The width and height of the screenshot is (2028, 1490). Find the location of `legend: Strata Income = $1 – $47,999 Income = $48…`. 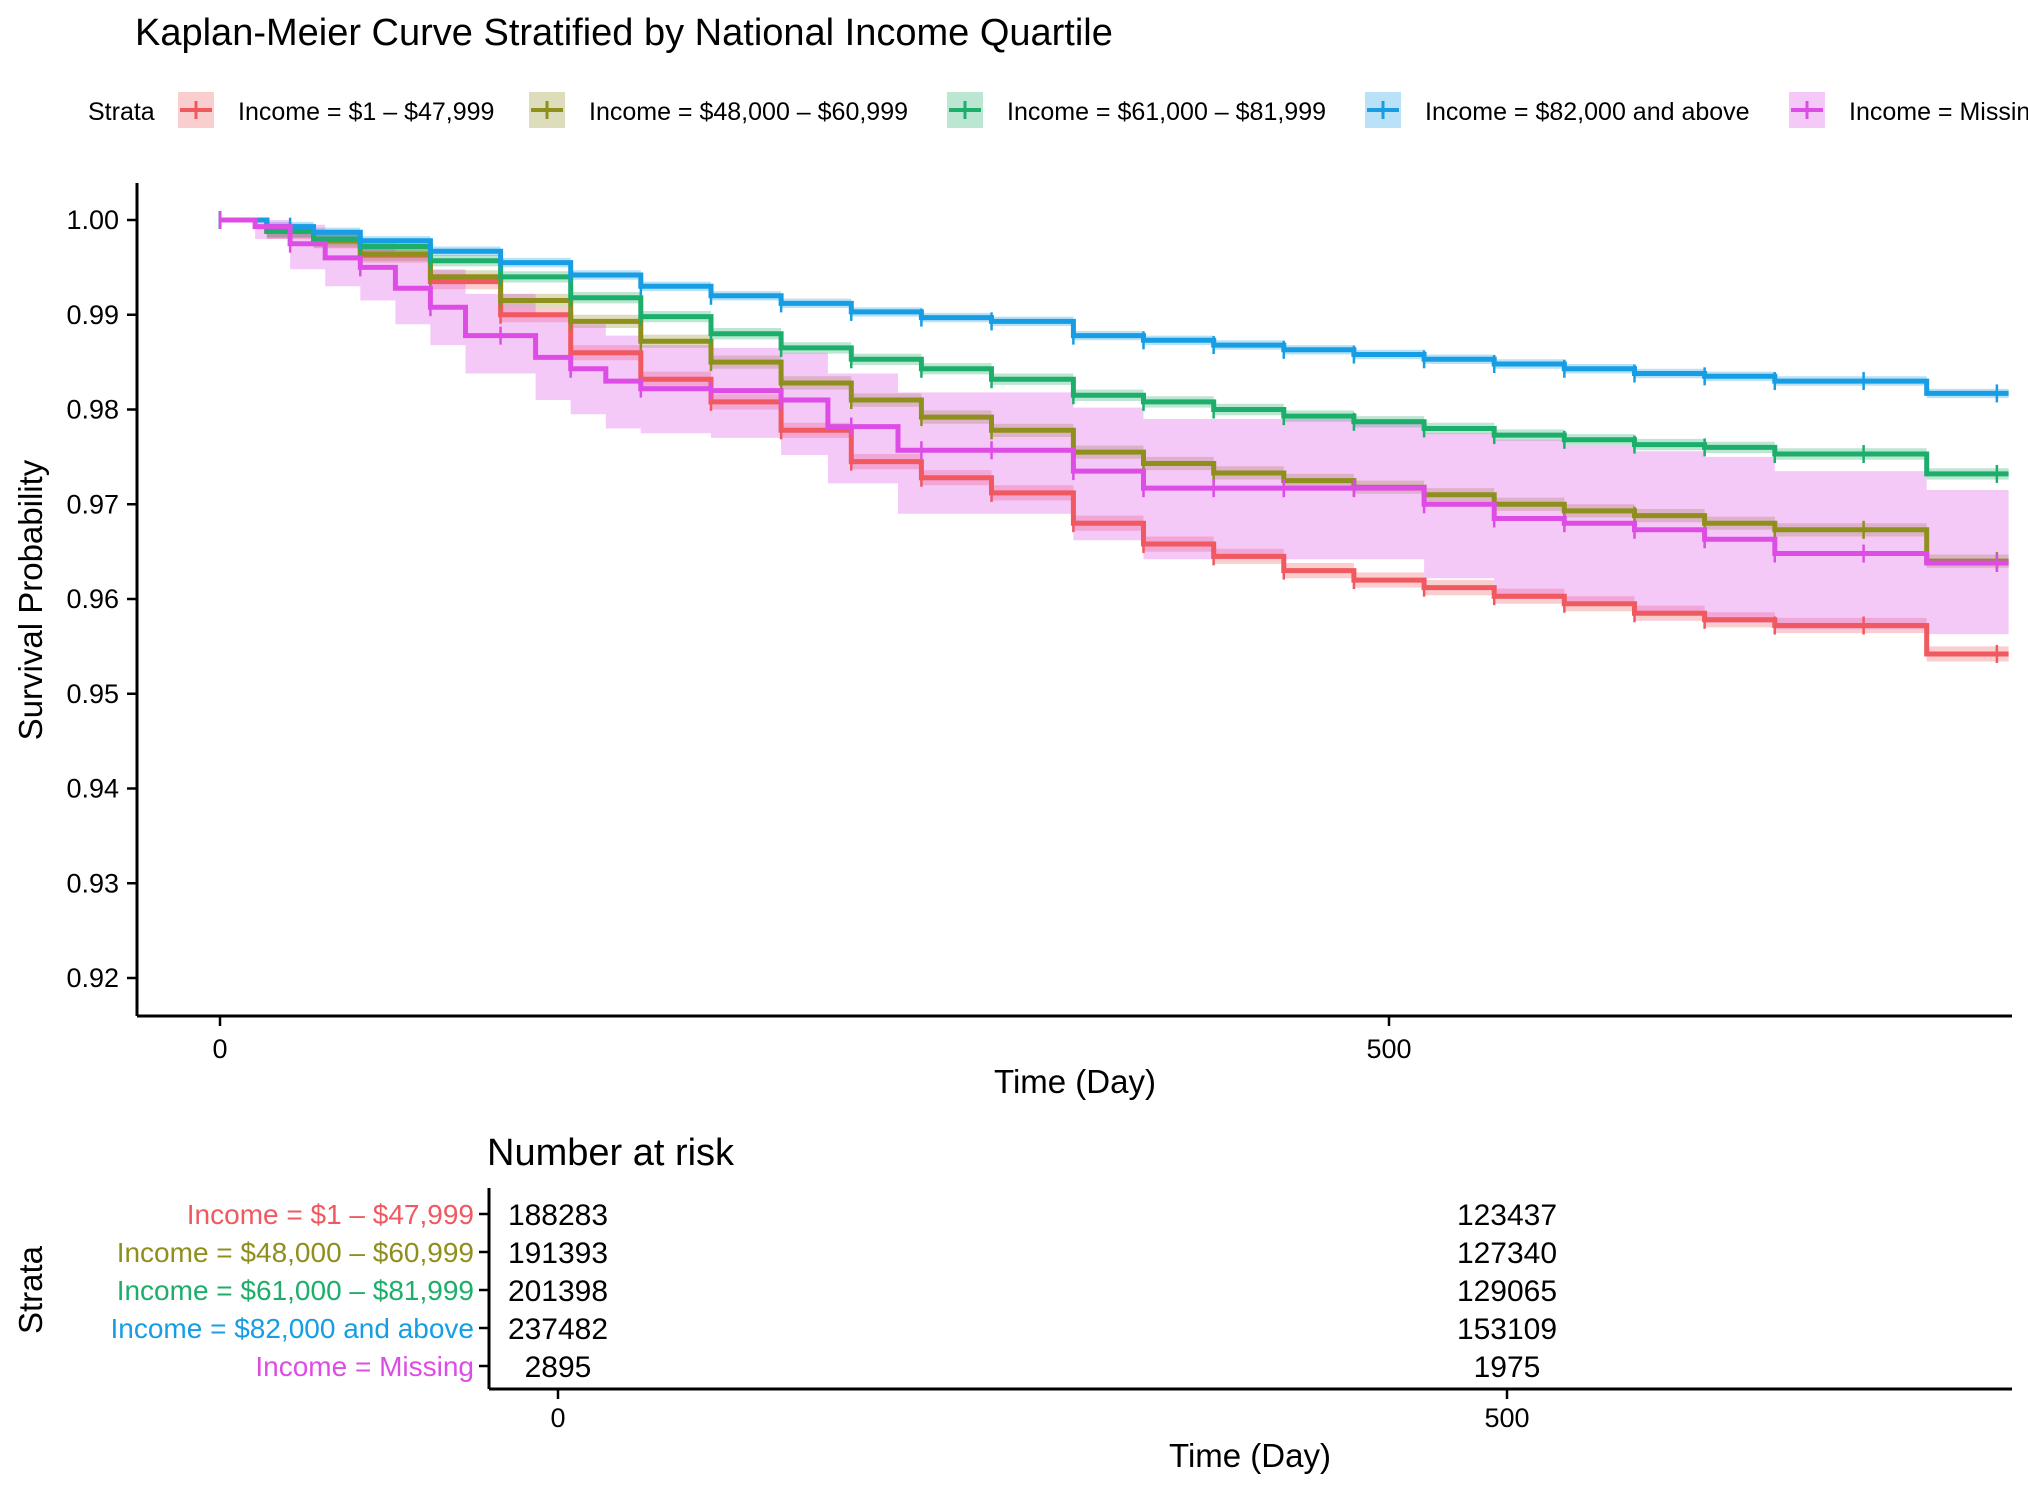

legend: Strata Income = $1 – $47,999 Income = $48… is located at coordinates (1058, 110).